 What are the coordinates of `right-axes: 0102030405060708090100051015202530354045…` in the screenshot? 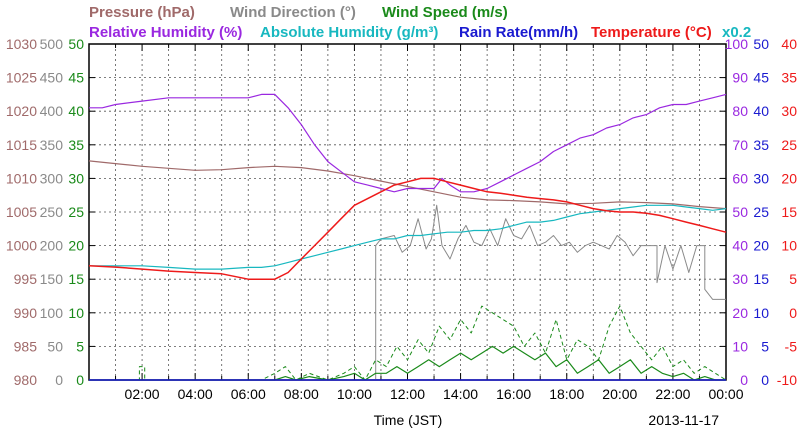 It's located at (761, 212).